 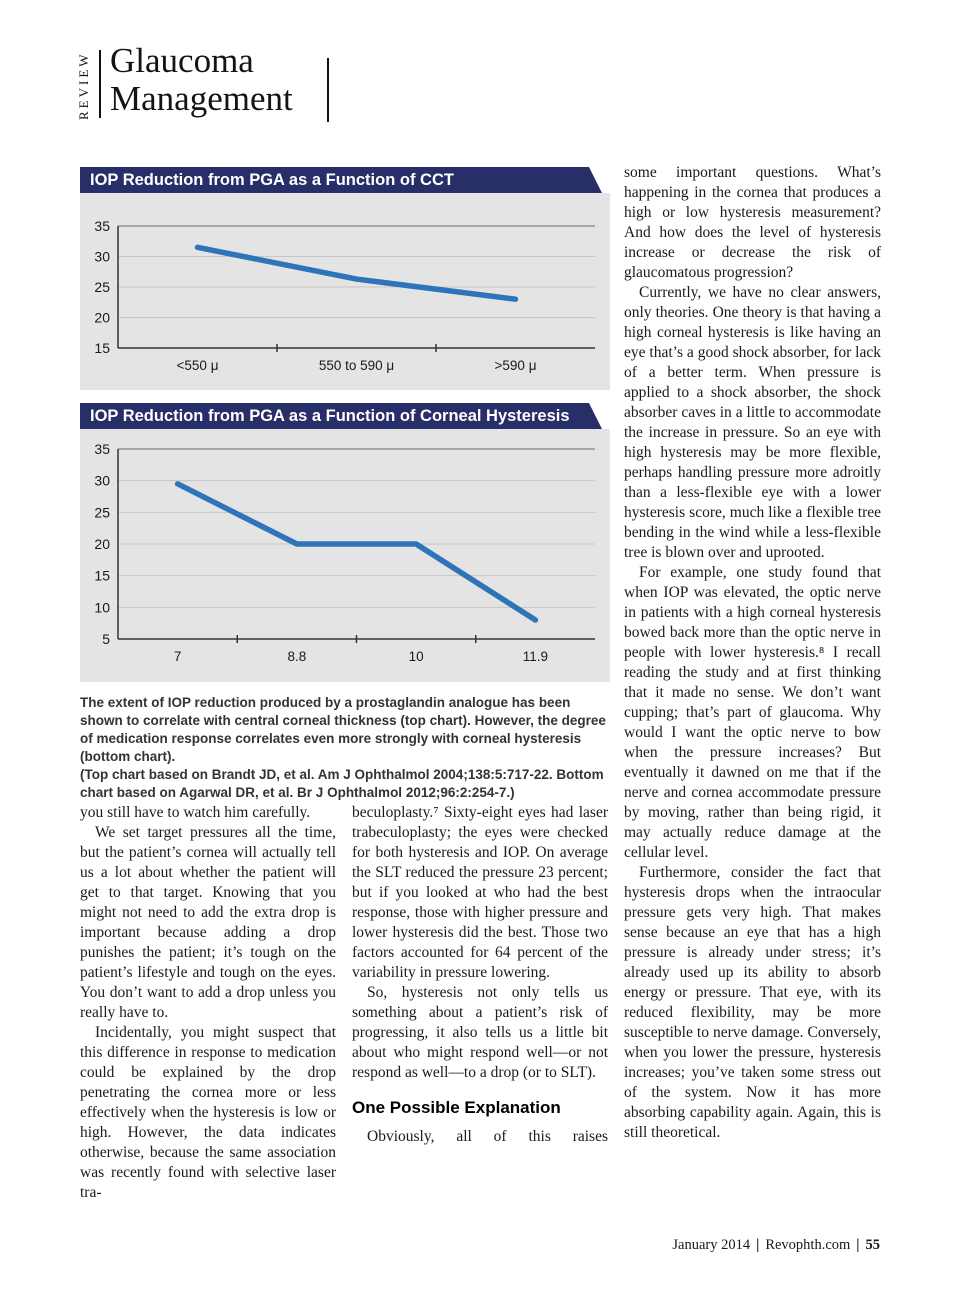 I want to click on svg-text: >590 μ, so click(x=516, y=365).